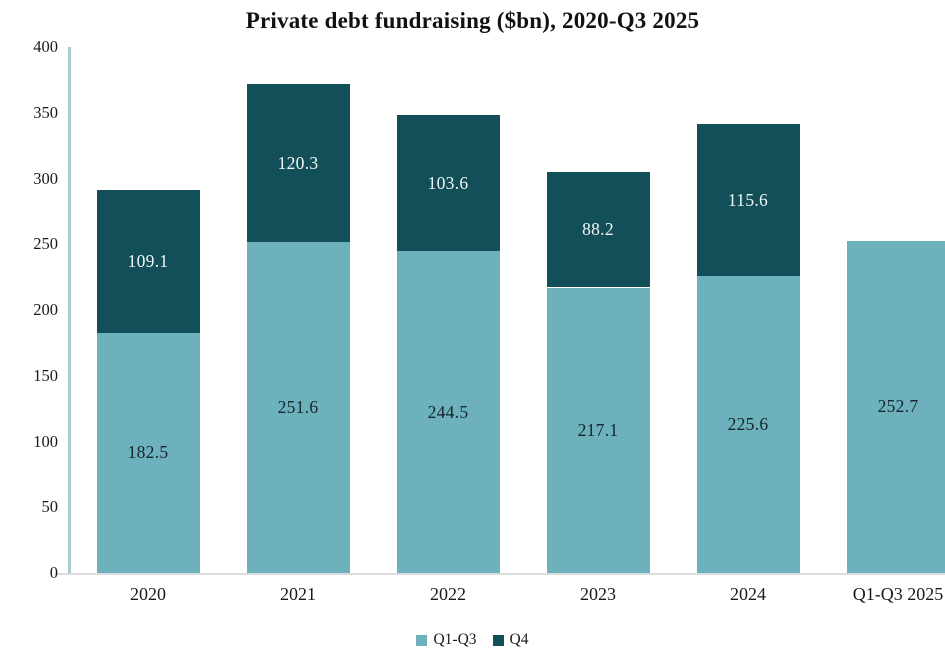 Image resolution: width=945 pixels, height=661 pixels. I want to click on bar-value-label: 103.6, so click(448, 182).